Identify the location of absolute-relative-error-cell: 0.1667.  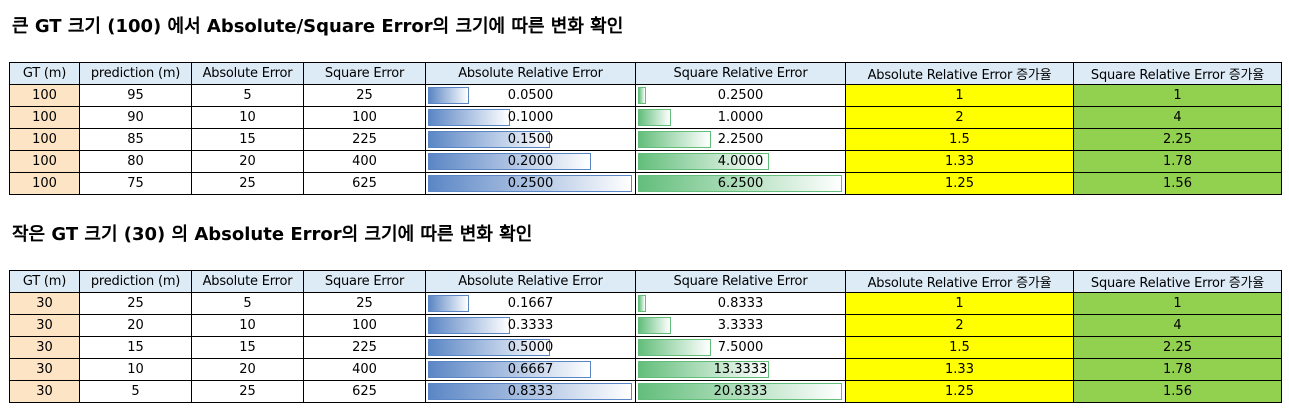
(530, 303).